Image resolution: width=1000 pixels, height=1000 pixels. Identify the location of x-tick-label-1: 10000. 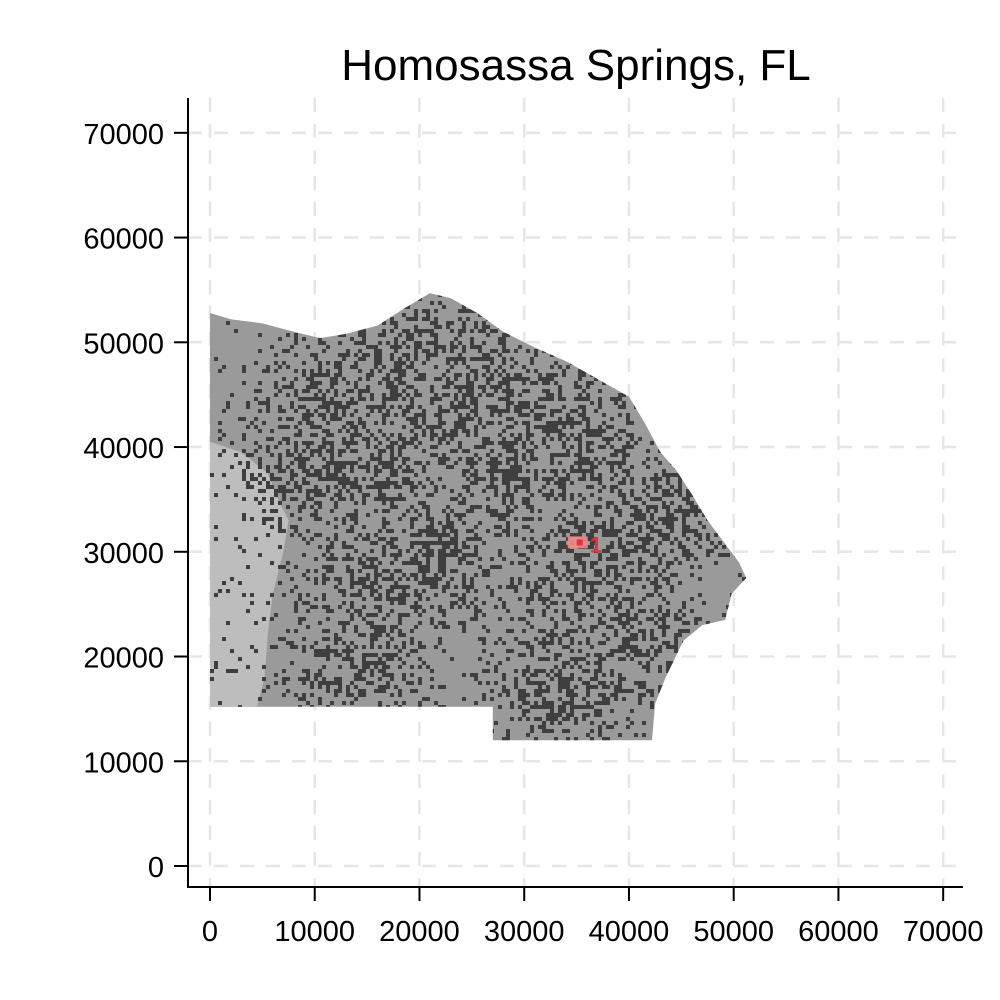
(314, 932).